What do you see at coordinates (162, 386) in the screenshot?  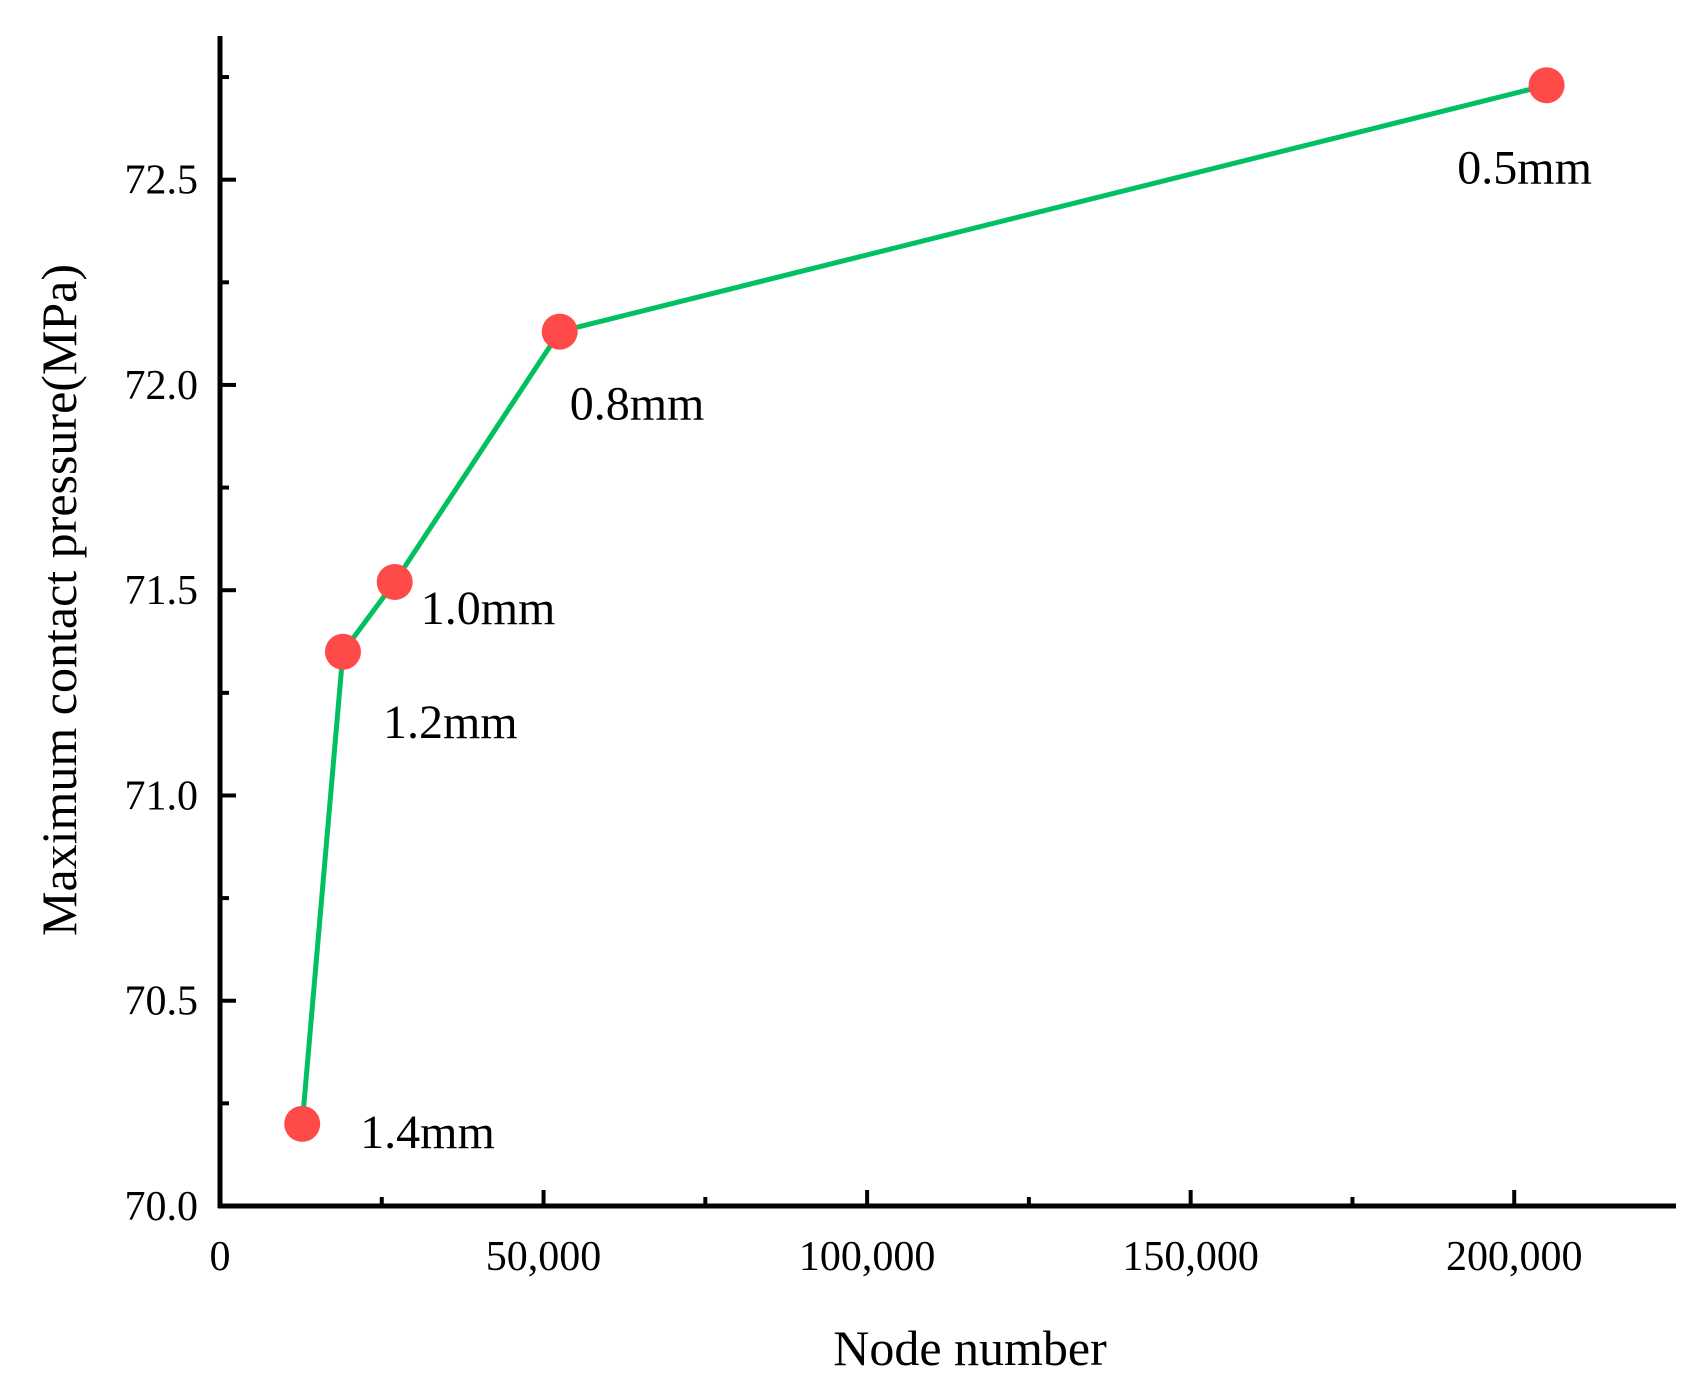 I see `y-tick-label: 72.0` at bounding box center [162, 386].